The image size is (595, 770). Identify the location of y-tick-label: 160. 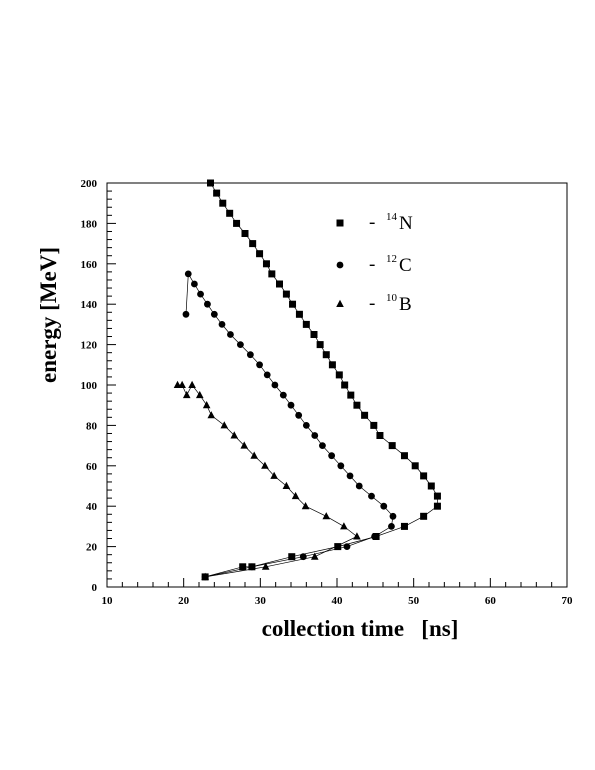
(89, 265).